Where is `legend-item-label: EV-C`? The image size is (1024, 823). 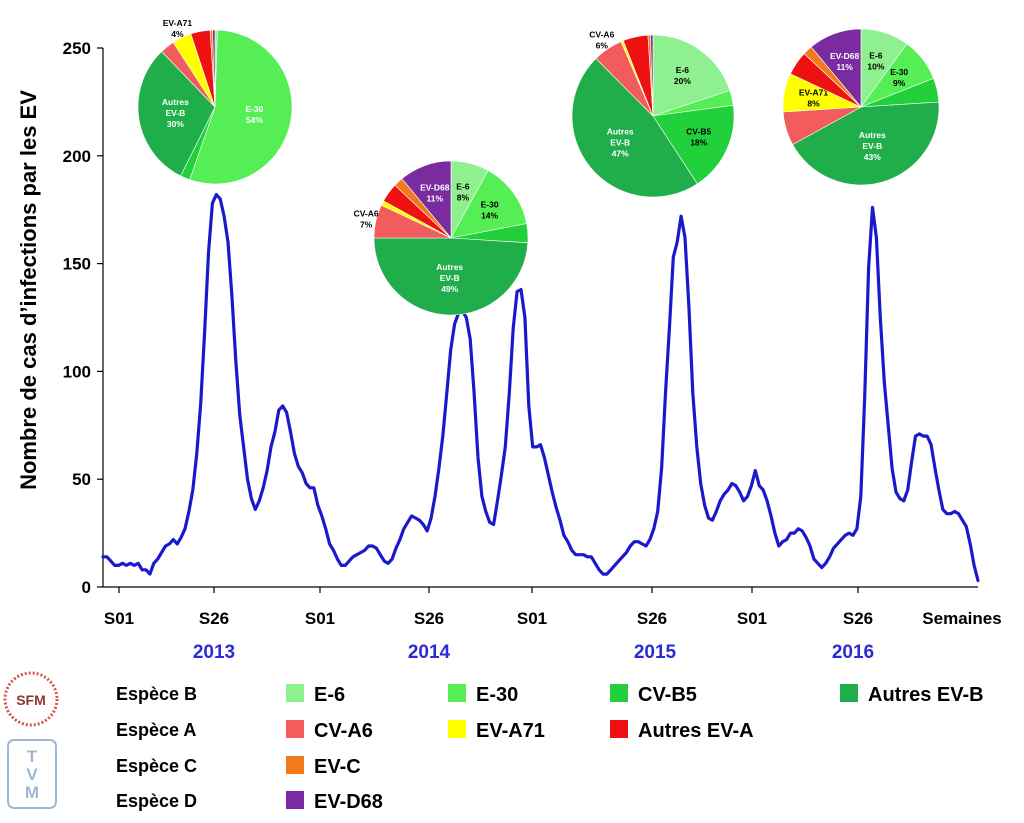 legend-item-label: EV-C is located at coordinates (337, 767).